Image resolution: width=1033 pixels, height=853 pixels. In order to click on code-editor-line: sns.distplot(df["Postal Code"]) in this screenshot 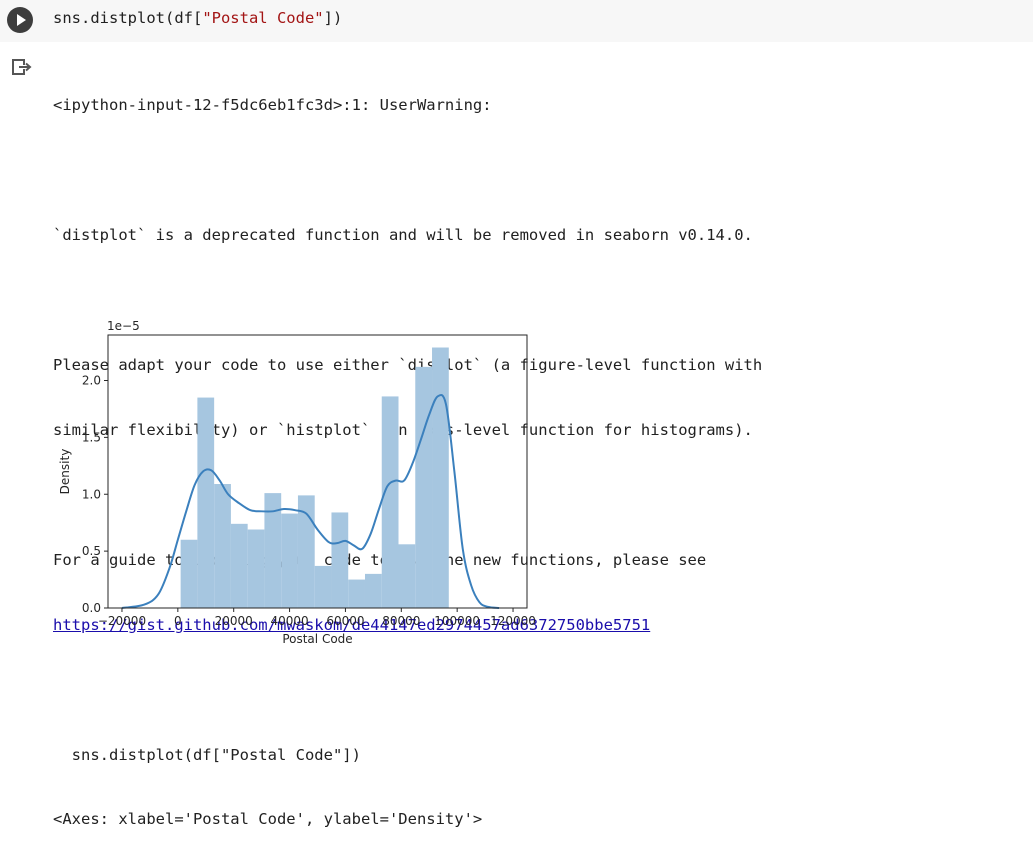, I will do `click(197, 18)`.